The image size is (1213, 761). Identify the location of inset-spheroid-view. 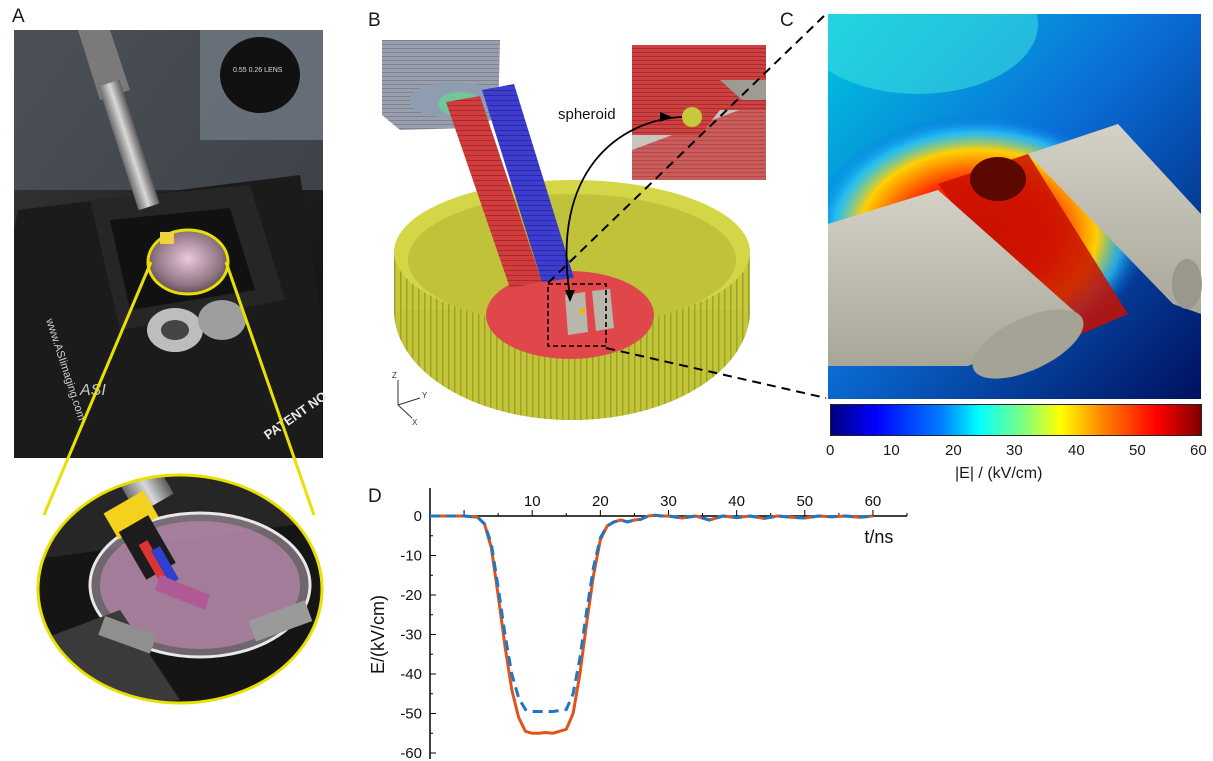
(699, 112).